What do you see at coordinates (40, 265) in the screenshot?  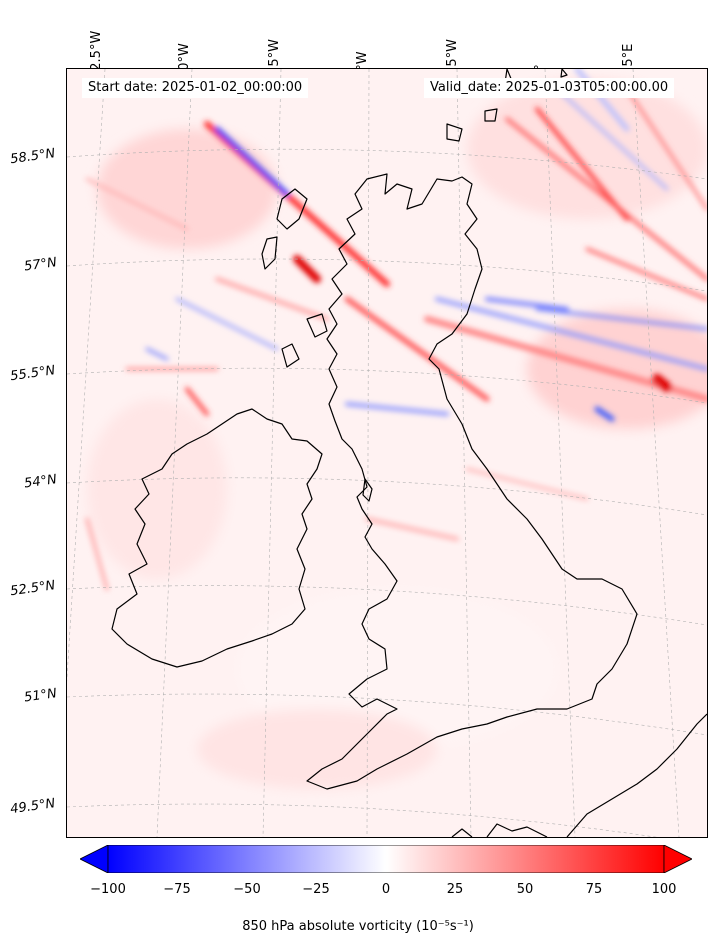 I see `lat-label-57n: 57°N` at bounding box center [40, 265].